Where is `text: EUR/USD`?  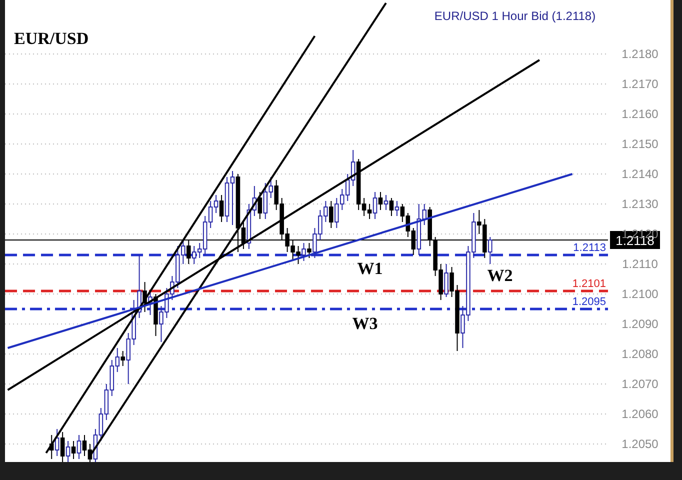
text: EUR/USD is located at coordinates (51, 38).